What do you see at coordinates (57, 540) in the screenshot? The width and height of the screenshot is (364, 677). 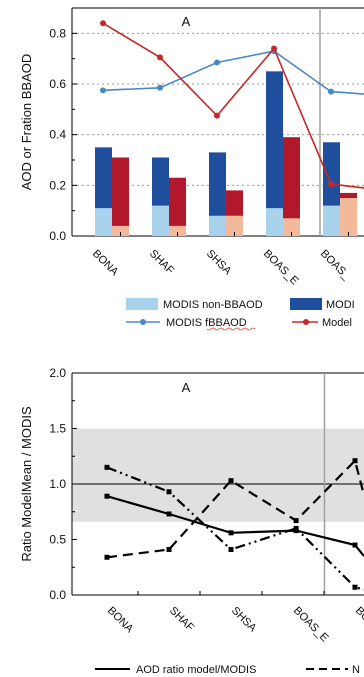 I see `y-tick-label: 0.5` at bounding box center [57, 540].